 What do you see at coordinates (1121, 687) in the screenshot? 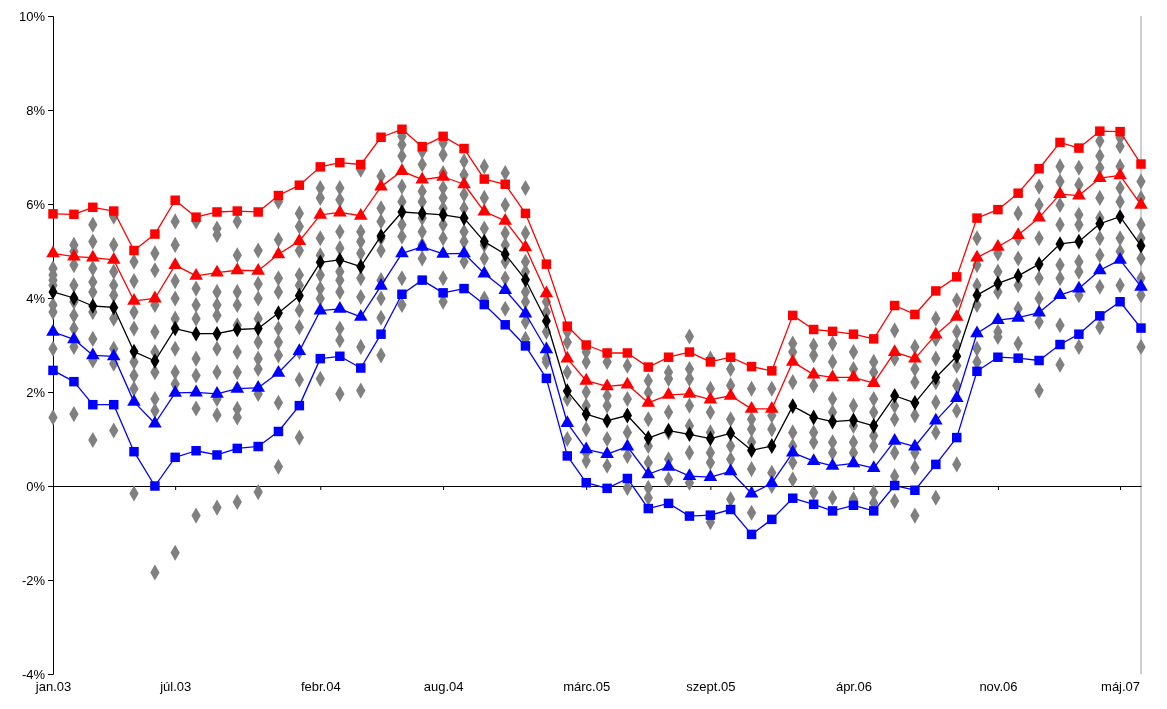
I see `x-tick-label: máj.07` at bounding box center [1121, 687].